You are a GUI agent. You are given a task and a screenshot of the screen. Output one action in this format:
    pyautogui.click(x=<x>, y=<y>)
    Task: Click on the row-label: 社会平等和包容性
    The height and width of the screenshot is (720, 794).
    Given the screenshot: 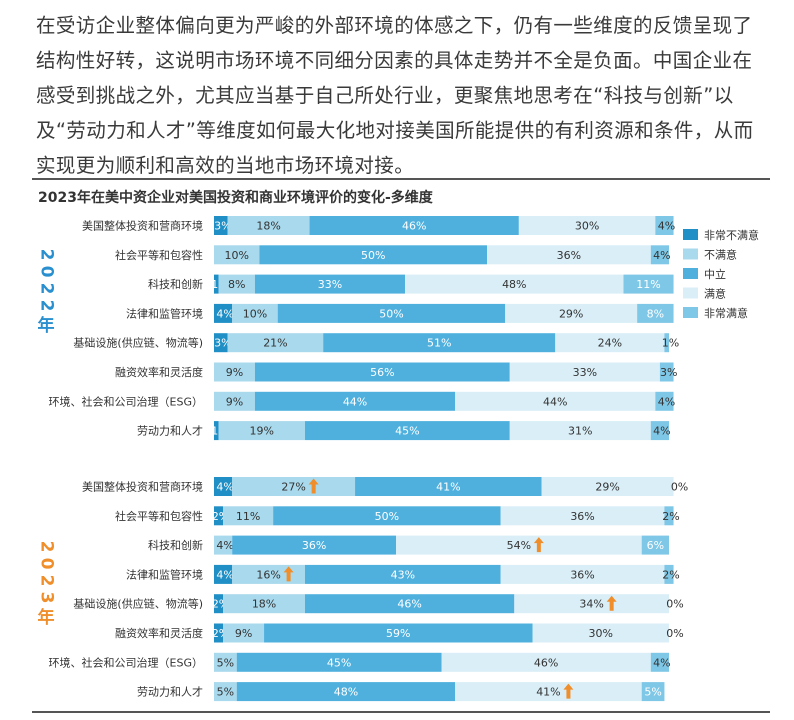 What is the action you would take?
    pyautogui.click(x=159, y=516)
    